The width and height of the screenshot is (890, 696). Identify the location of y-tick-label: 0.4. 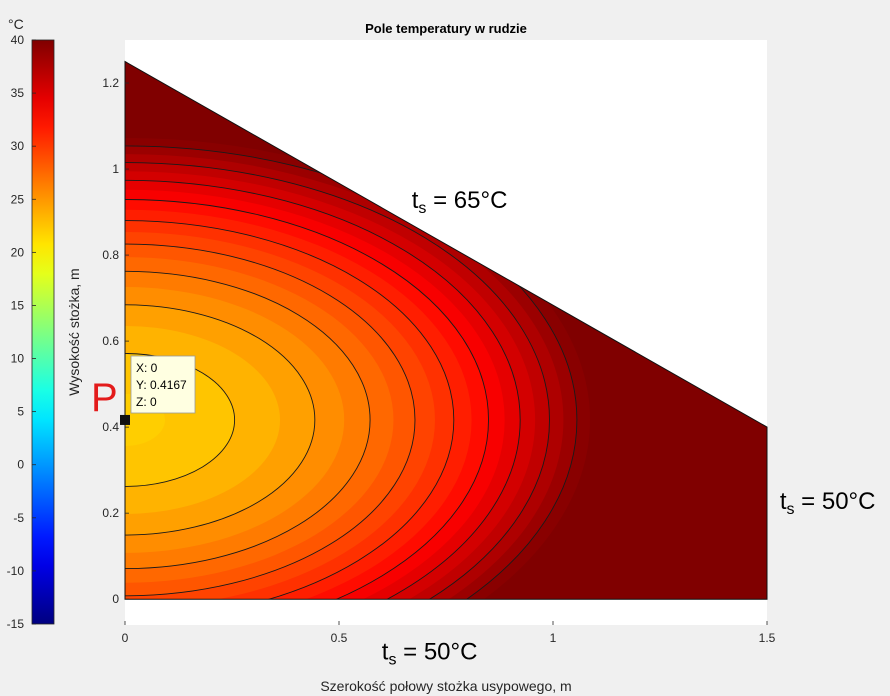
(110, 427).